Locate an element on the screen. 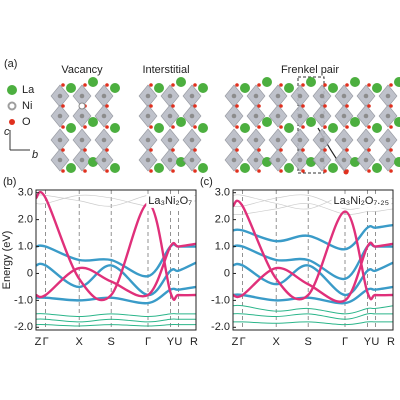  vacancy is located at coordinates (82, 106).